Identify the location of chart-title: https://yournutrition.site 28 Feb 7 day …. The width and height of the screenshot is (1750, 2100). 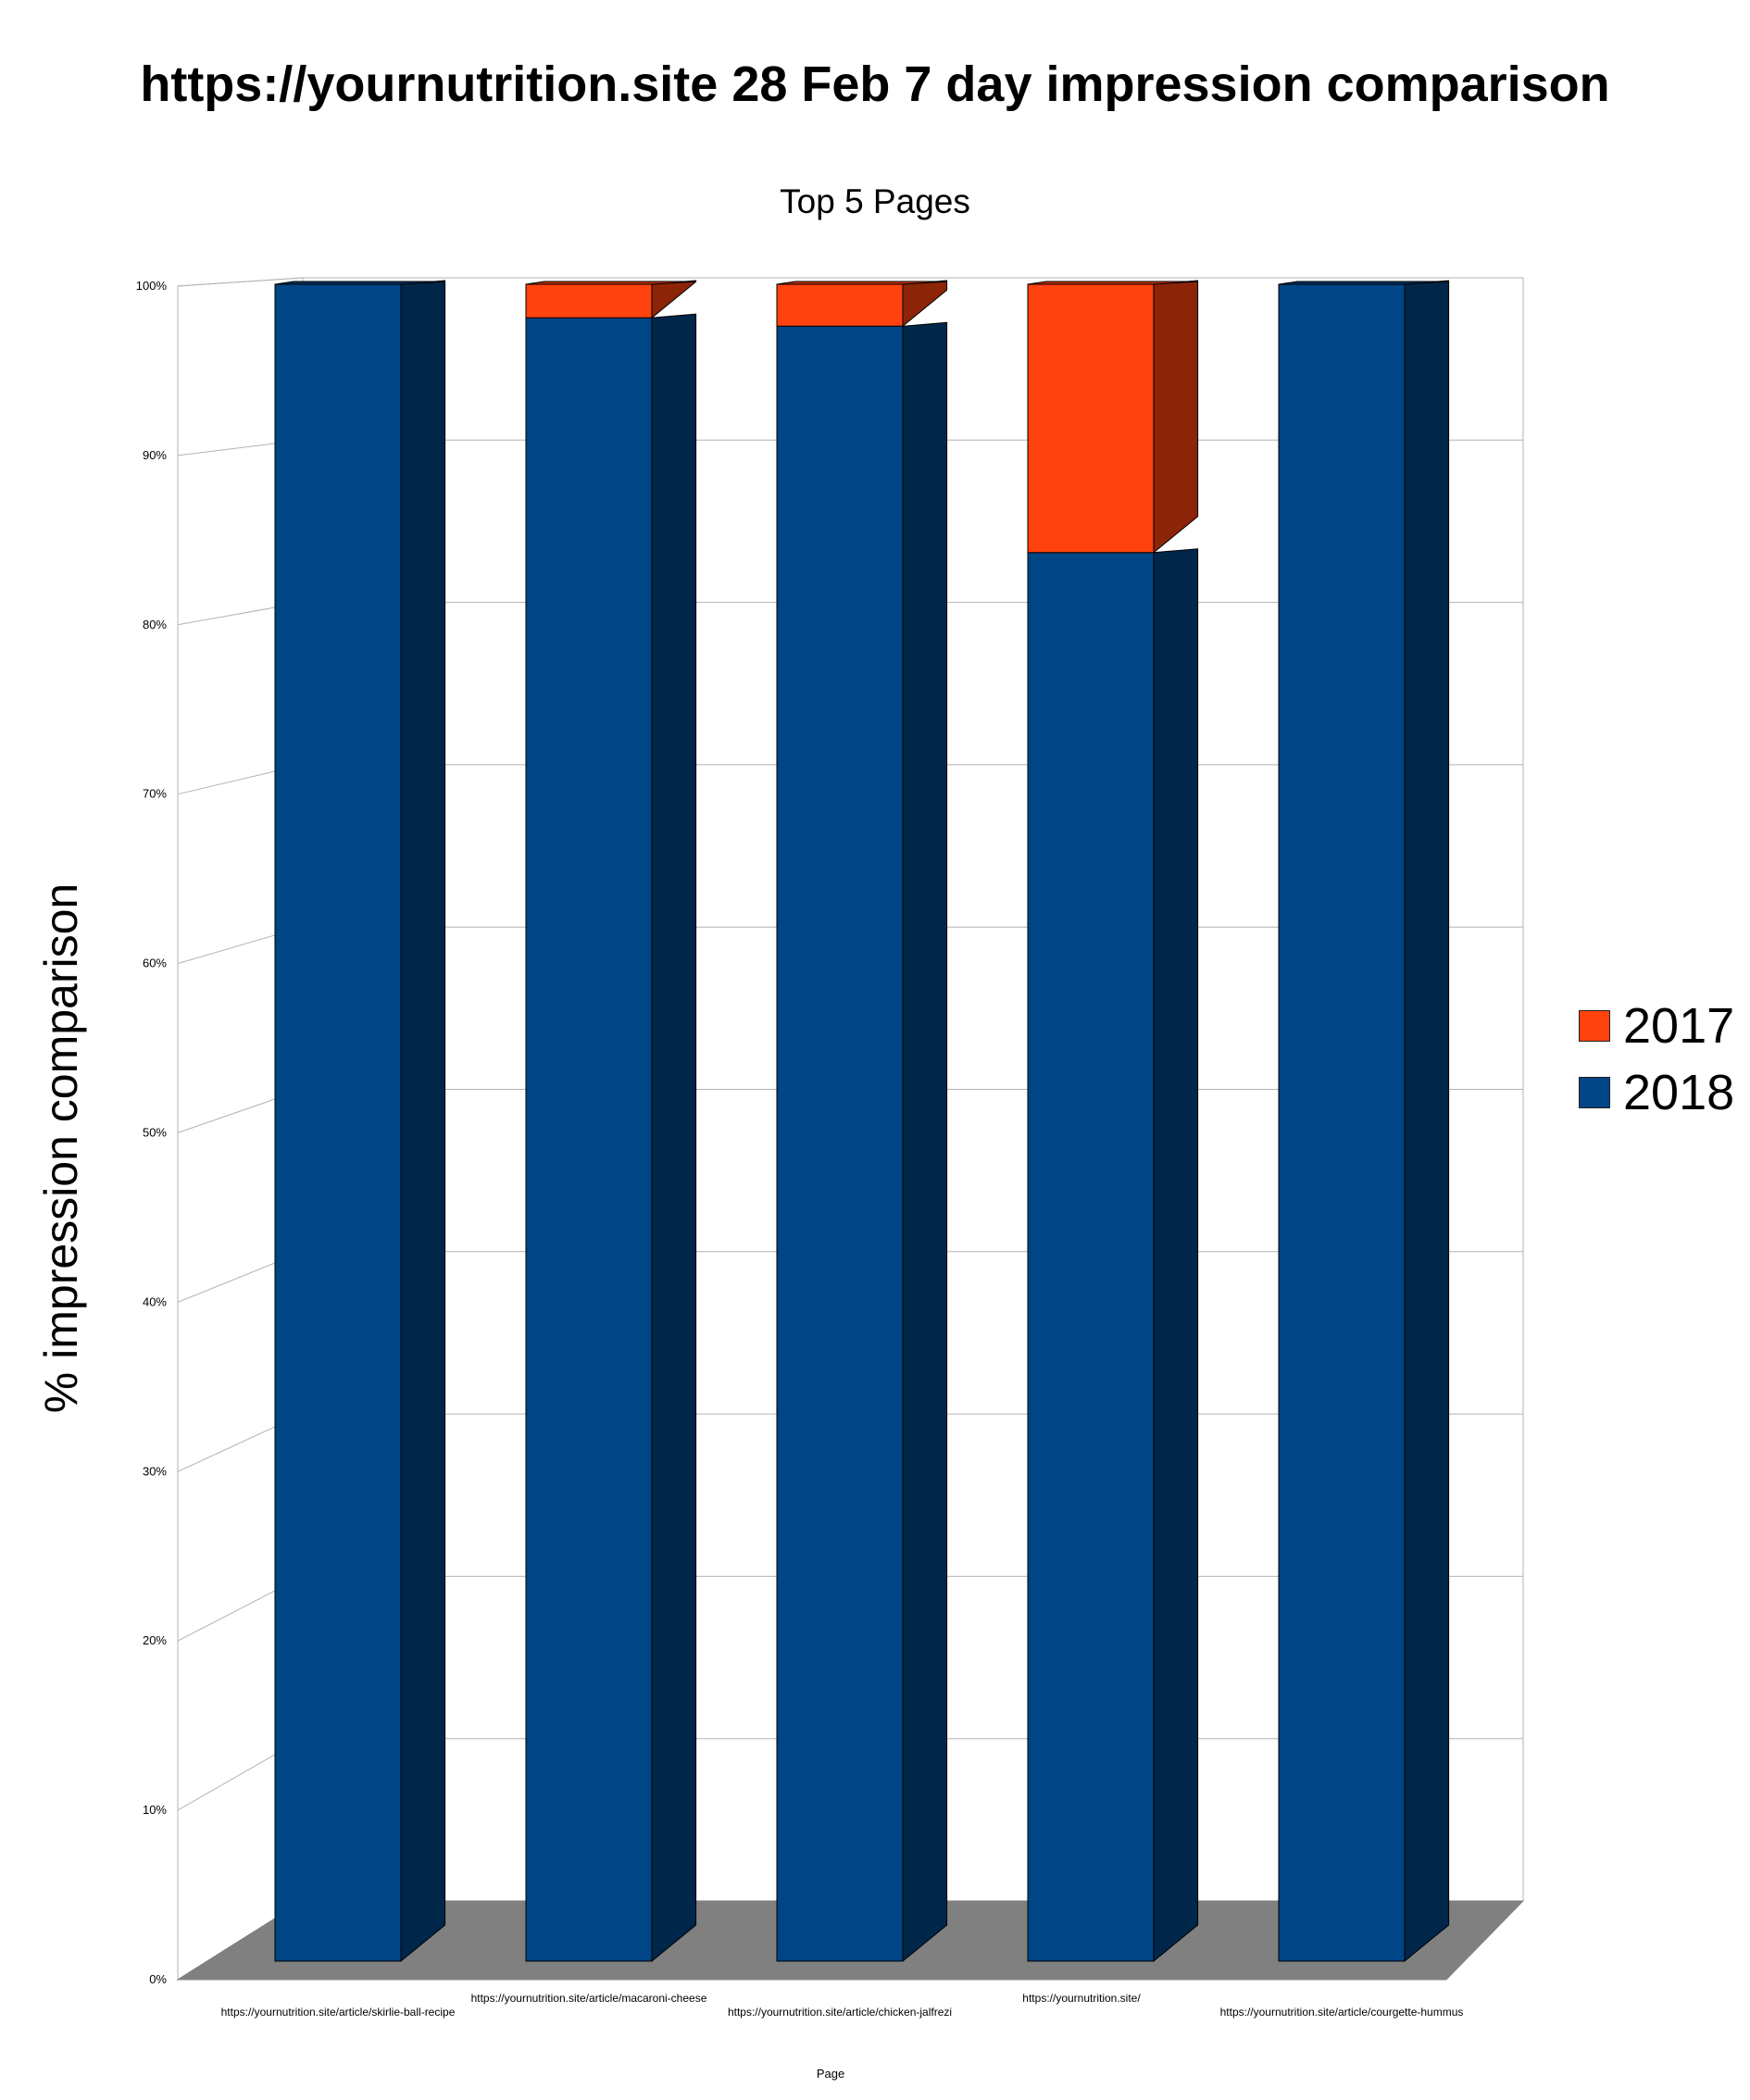
(875, 84).